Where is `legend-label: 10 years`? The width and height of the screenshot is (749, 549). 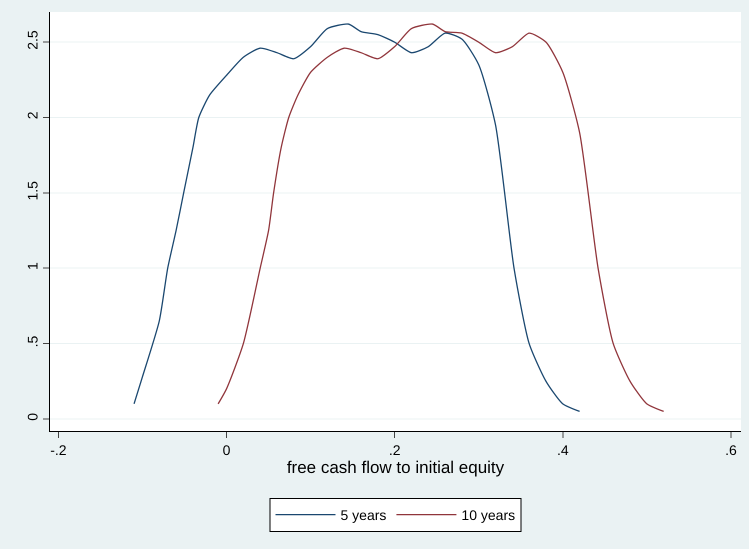
legend-label: 10 years is located at coordinates (488, 515).